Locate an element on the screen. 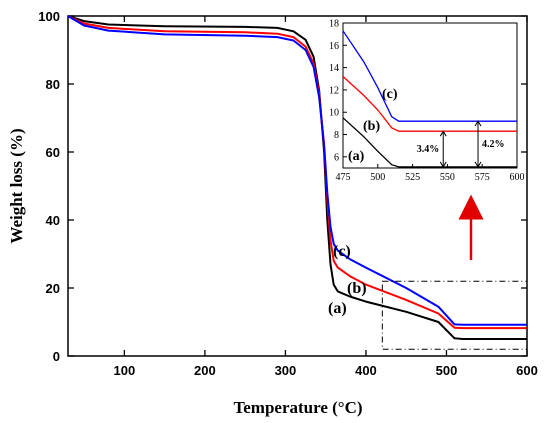 This screenshot has height=423, width=550. y-tick-label: 20 is located at coordinates (53, 288).